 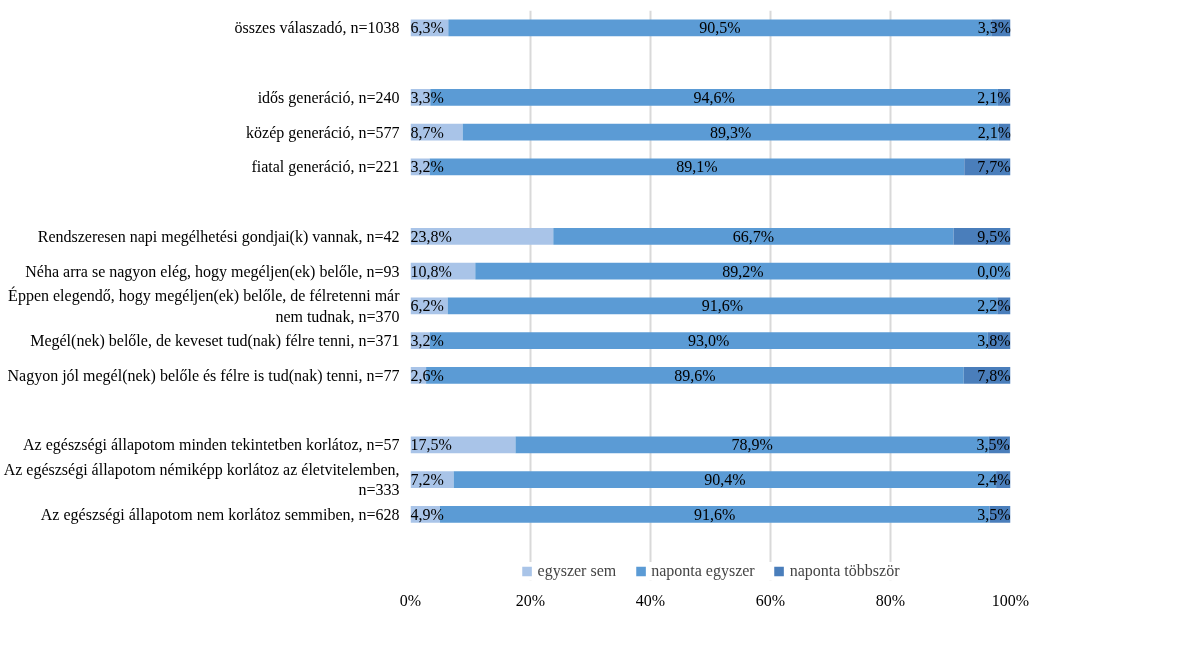 I want to click on y-tick-label: Nagyon jól megél(nek) belőle és félre is tud(nak) tenni, n=77, so click(x=203, y=375).